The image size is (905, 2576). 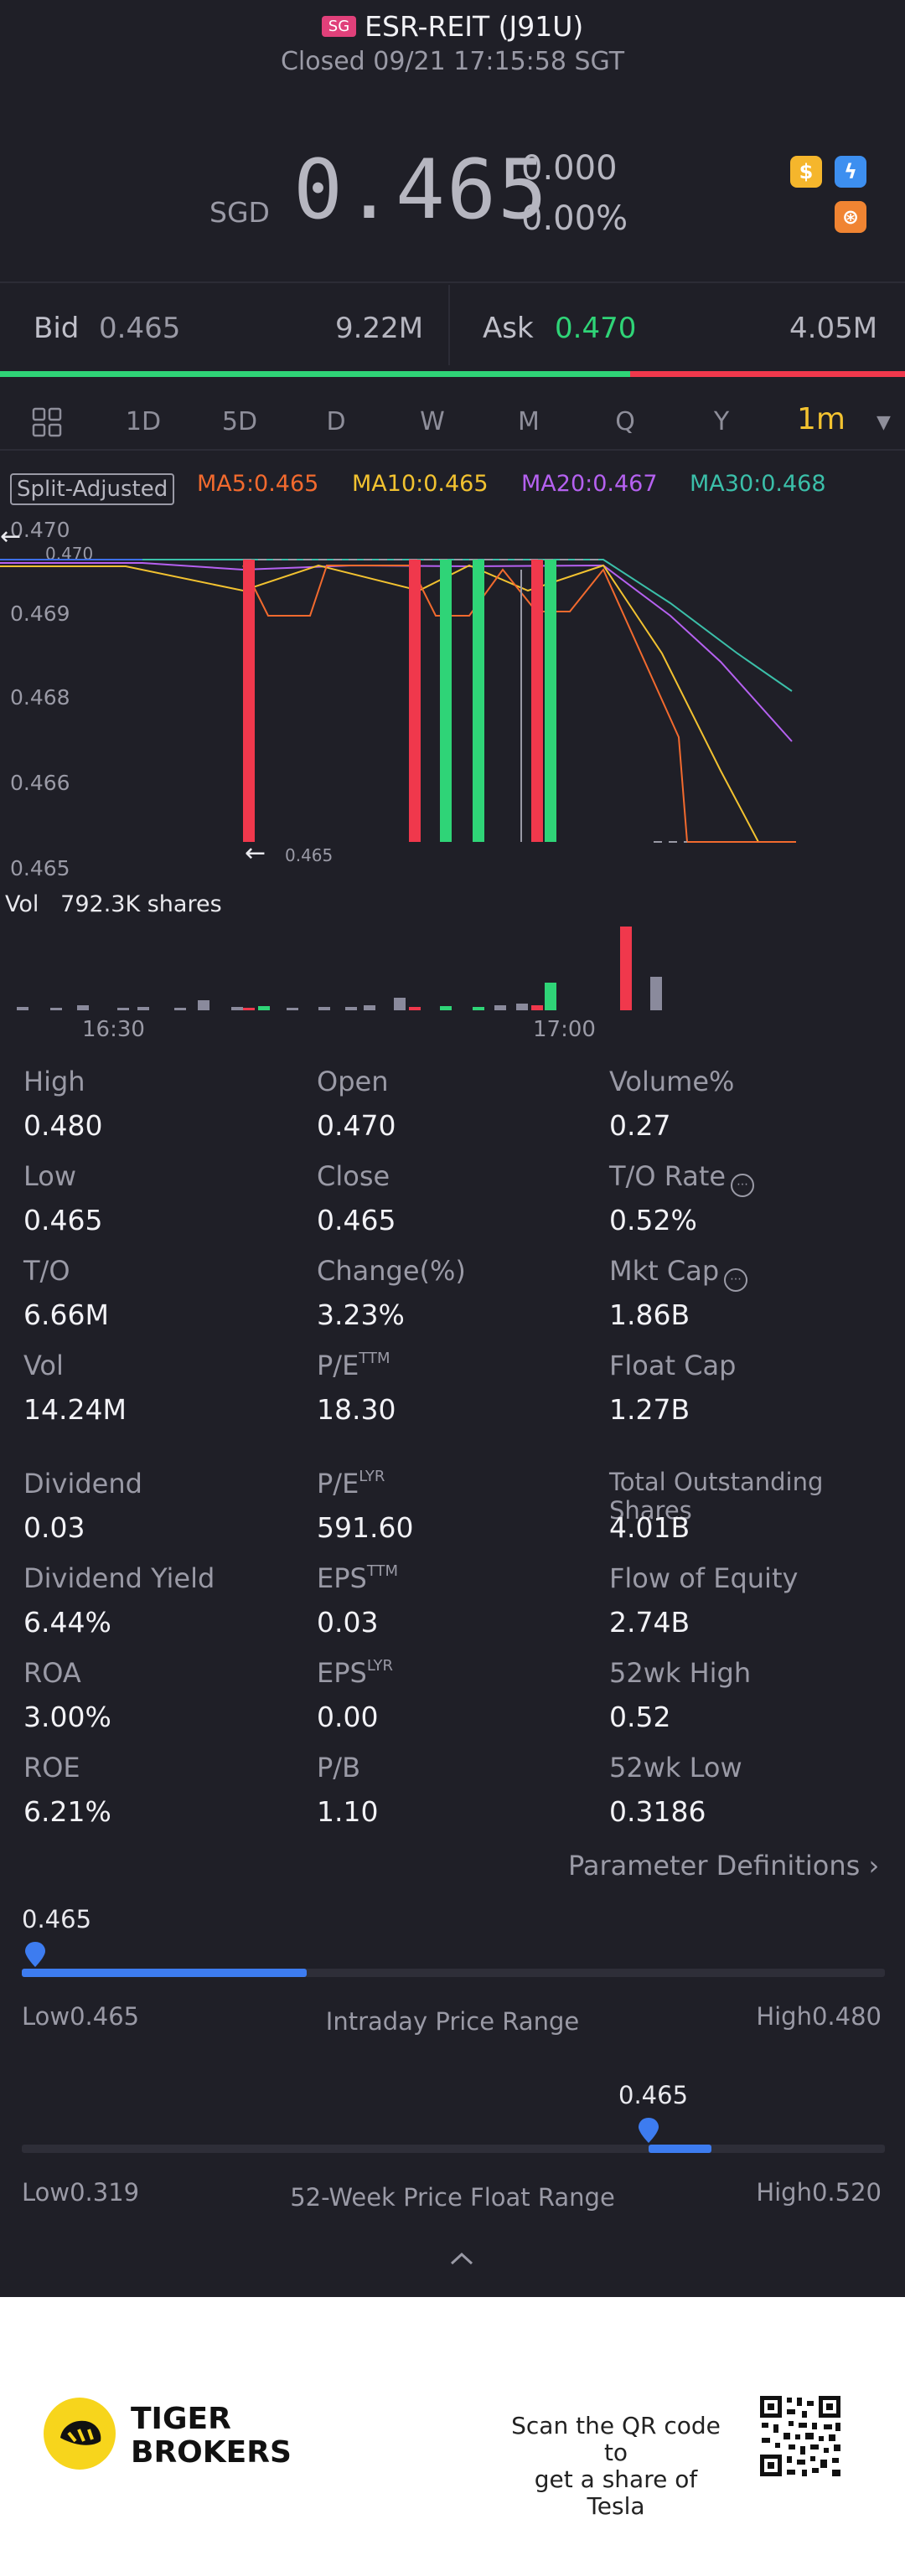 I want to click on stat-label-mkt-cap: Mkt Cap ⋯, so click(x=678, y=1273).